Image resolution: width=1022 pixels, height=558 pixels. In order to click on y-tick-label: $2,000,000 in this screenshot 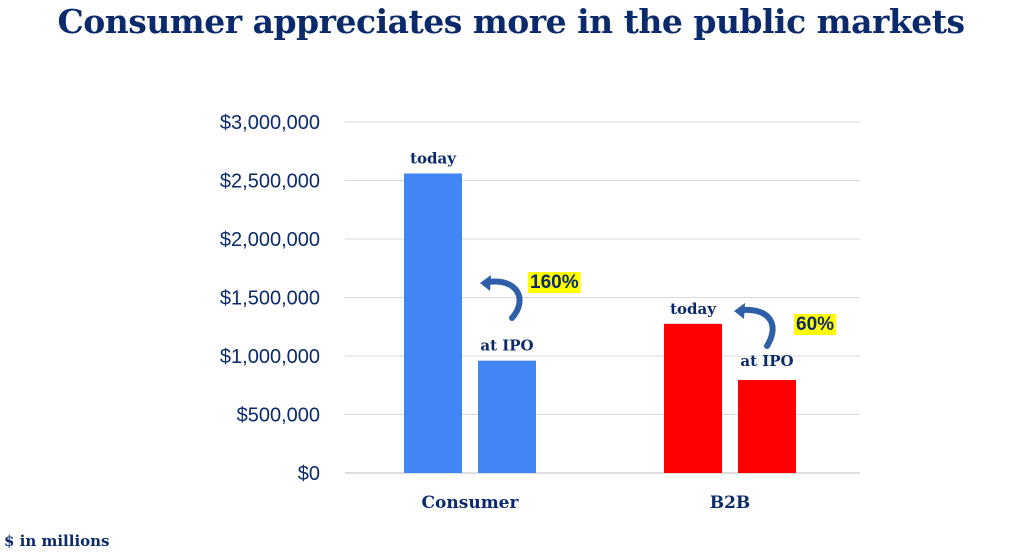, I will do `click(270, 240)`.